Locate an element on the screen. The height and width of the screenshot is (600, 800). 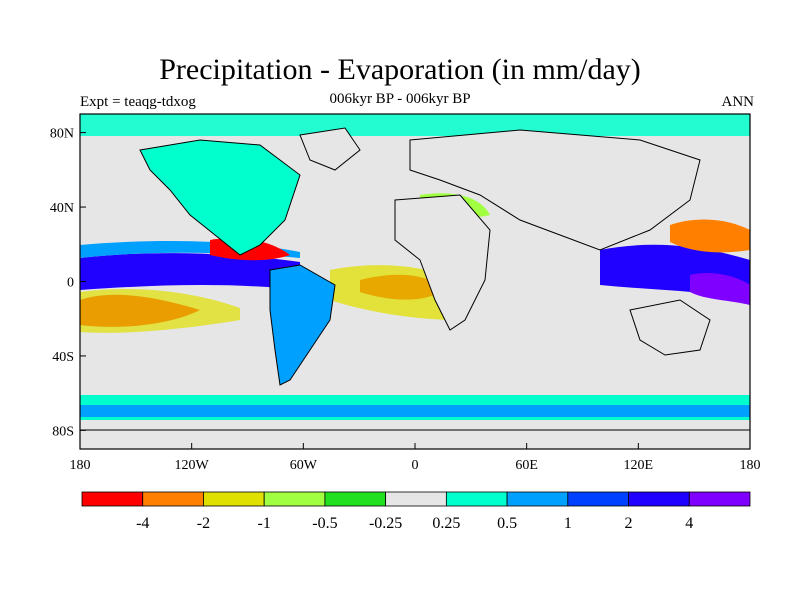
eurasia is located at coordinates (555, 190).